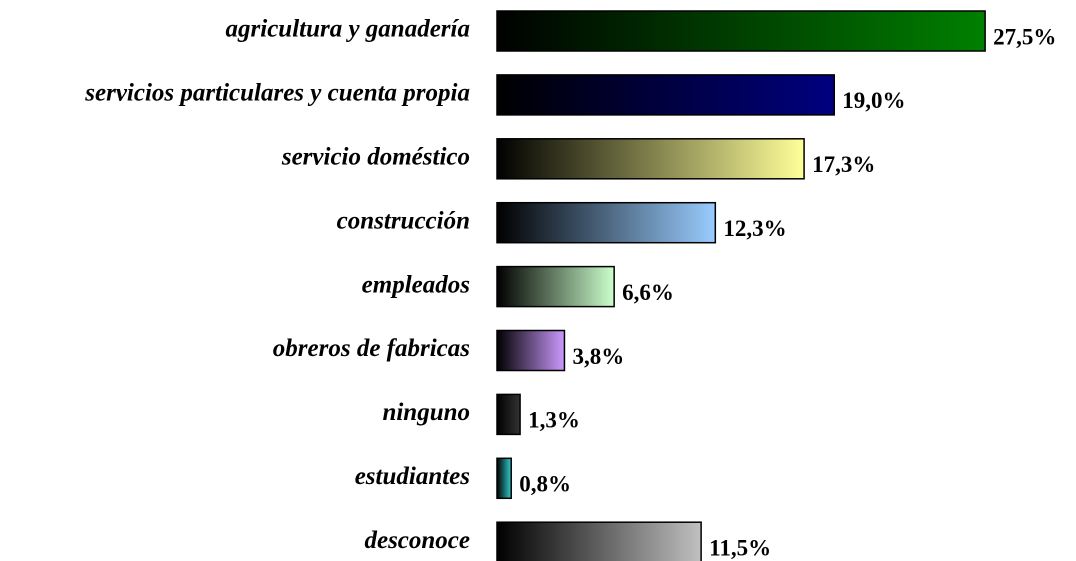 The width and height of the screenshot is (1076, 561). I want to click on category-label: servicio doméstico, so click(375, 157).